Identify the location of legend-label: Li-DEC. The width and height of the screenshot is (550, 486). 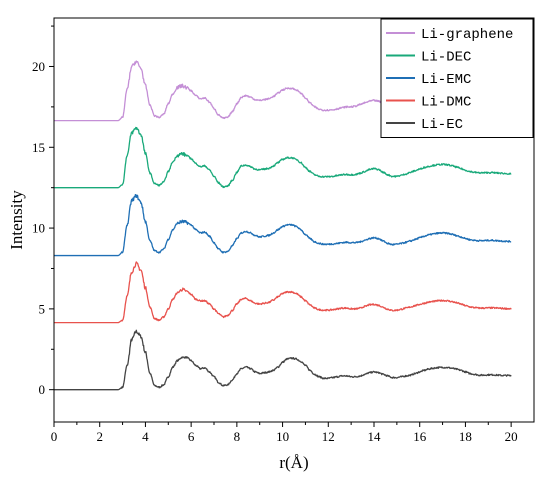
(446, 58).